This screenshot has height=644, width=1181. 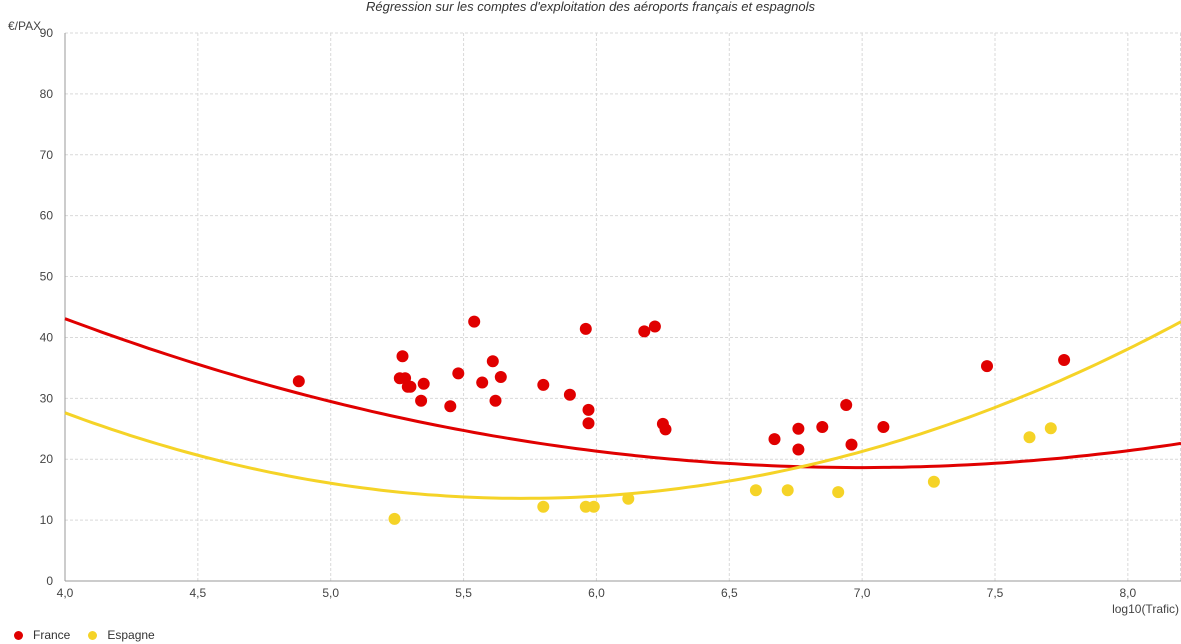 I want to click on x-tick-label: 6,5, so click(x=729, y=593).